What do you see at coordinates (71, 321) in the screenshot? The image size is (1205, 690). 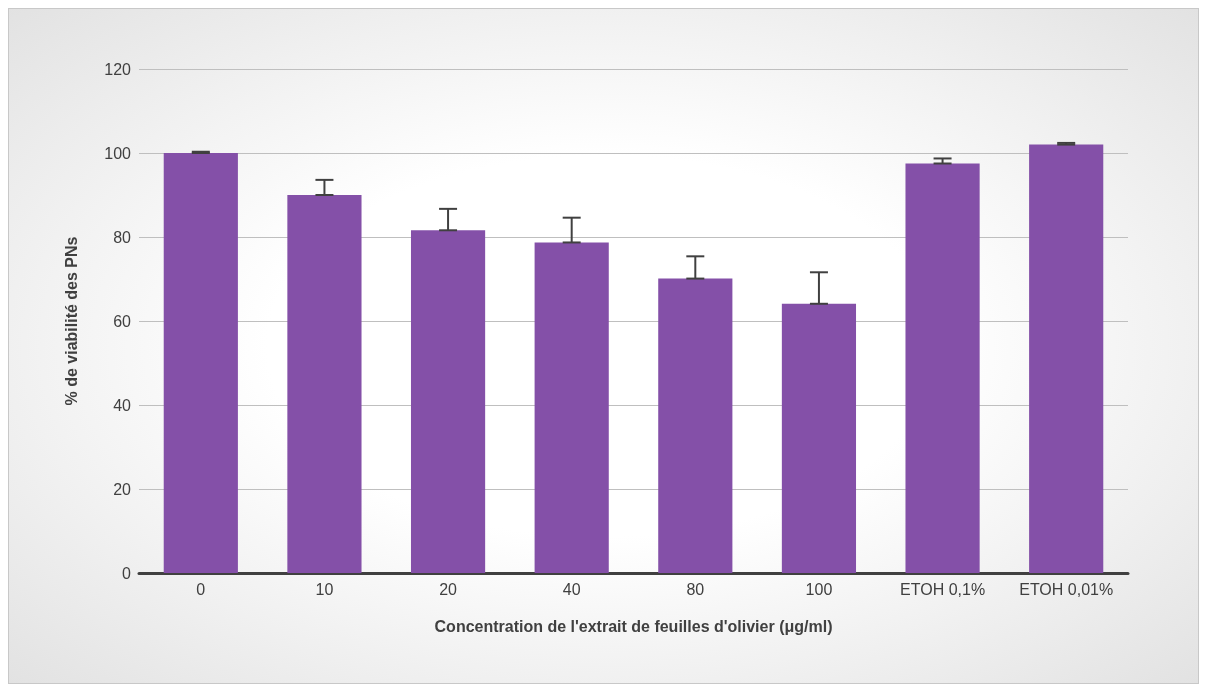 I see `y-axis-title: % de viabilité des PNs` at bounding box center [71, 321].